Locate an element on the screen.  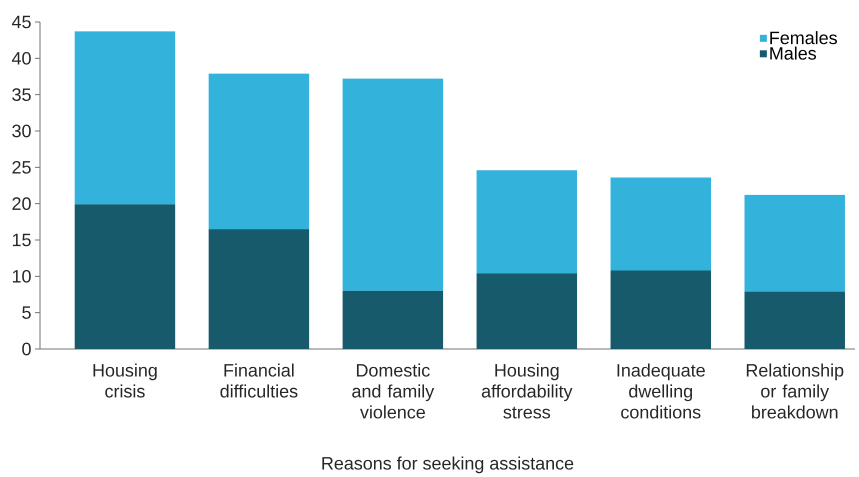
y-tick-label: 45 is located at coordinates (21, 22).